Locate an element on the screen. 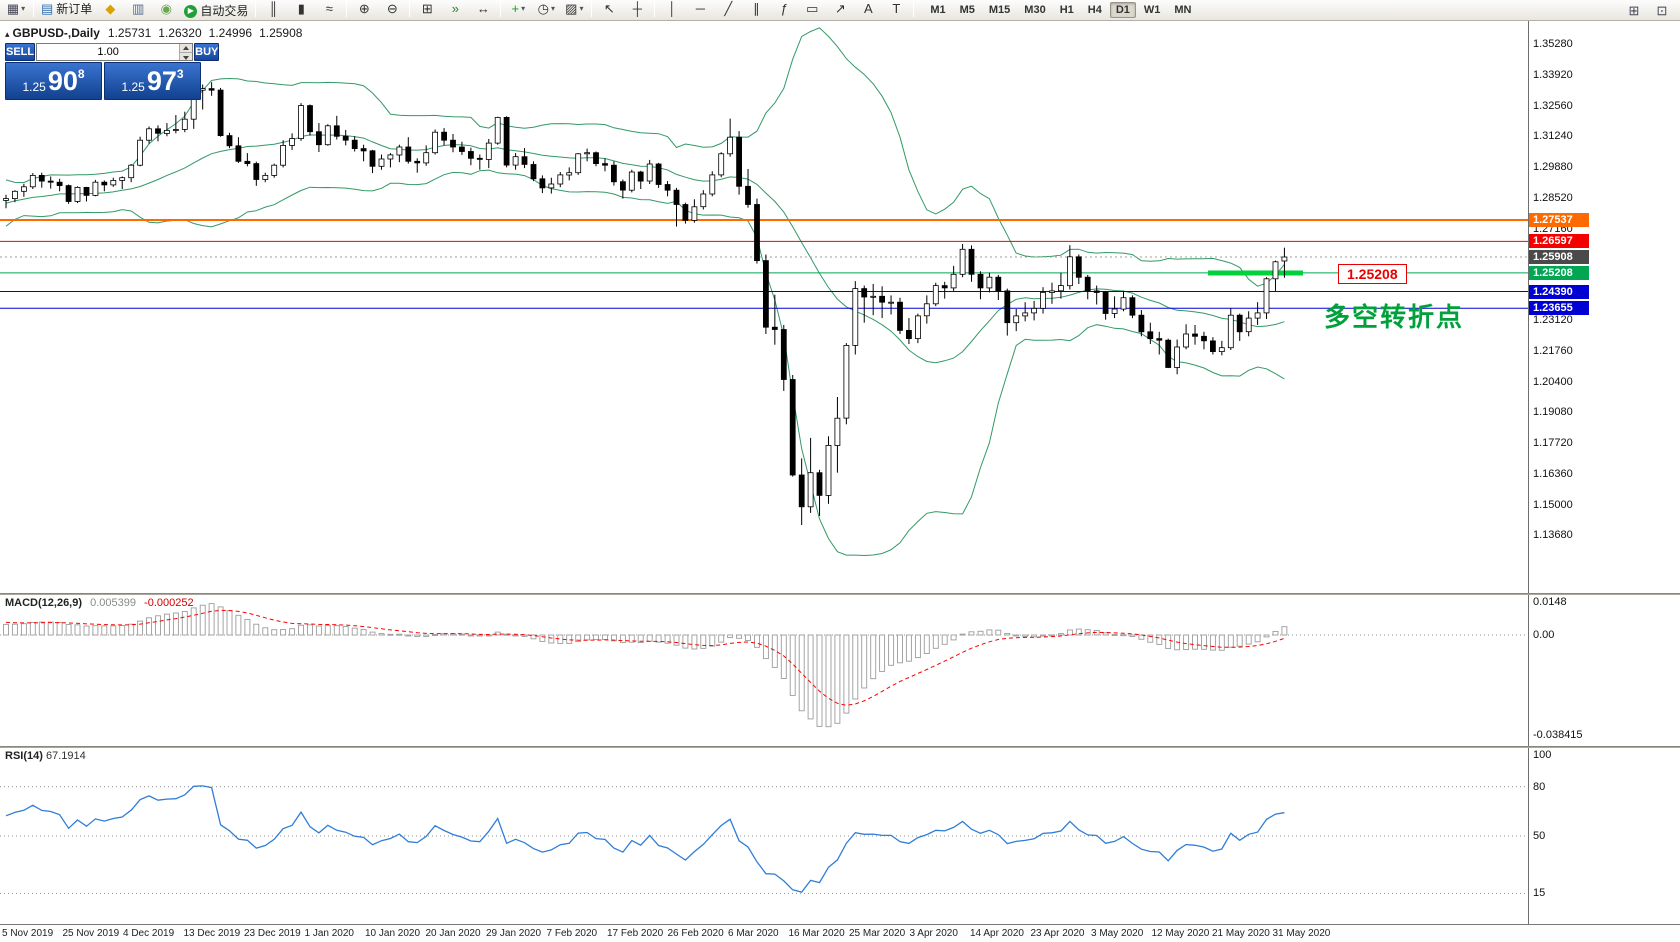  timeframe-bar: M1 M5 M15 M30 H1 H4 D1 W1 MN is located at coordinates (1060, 10).